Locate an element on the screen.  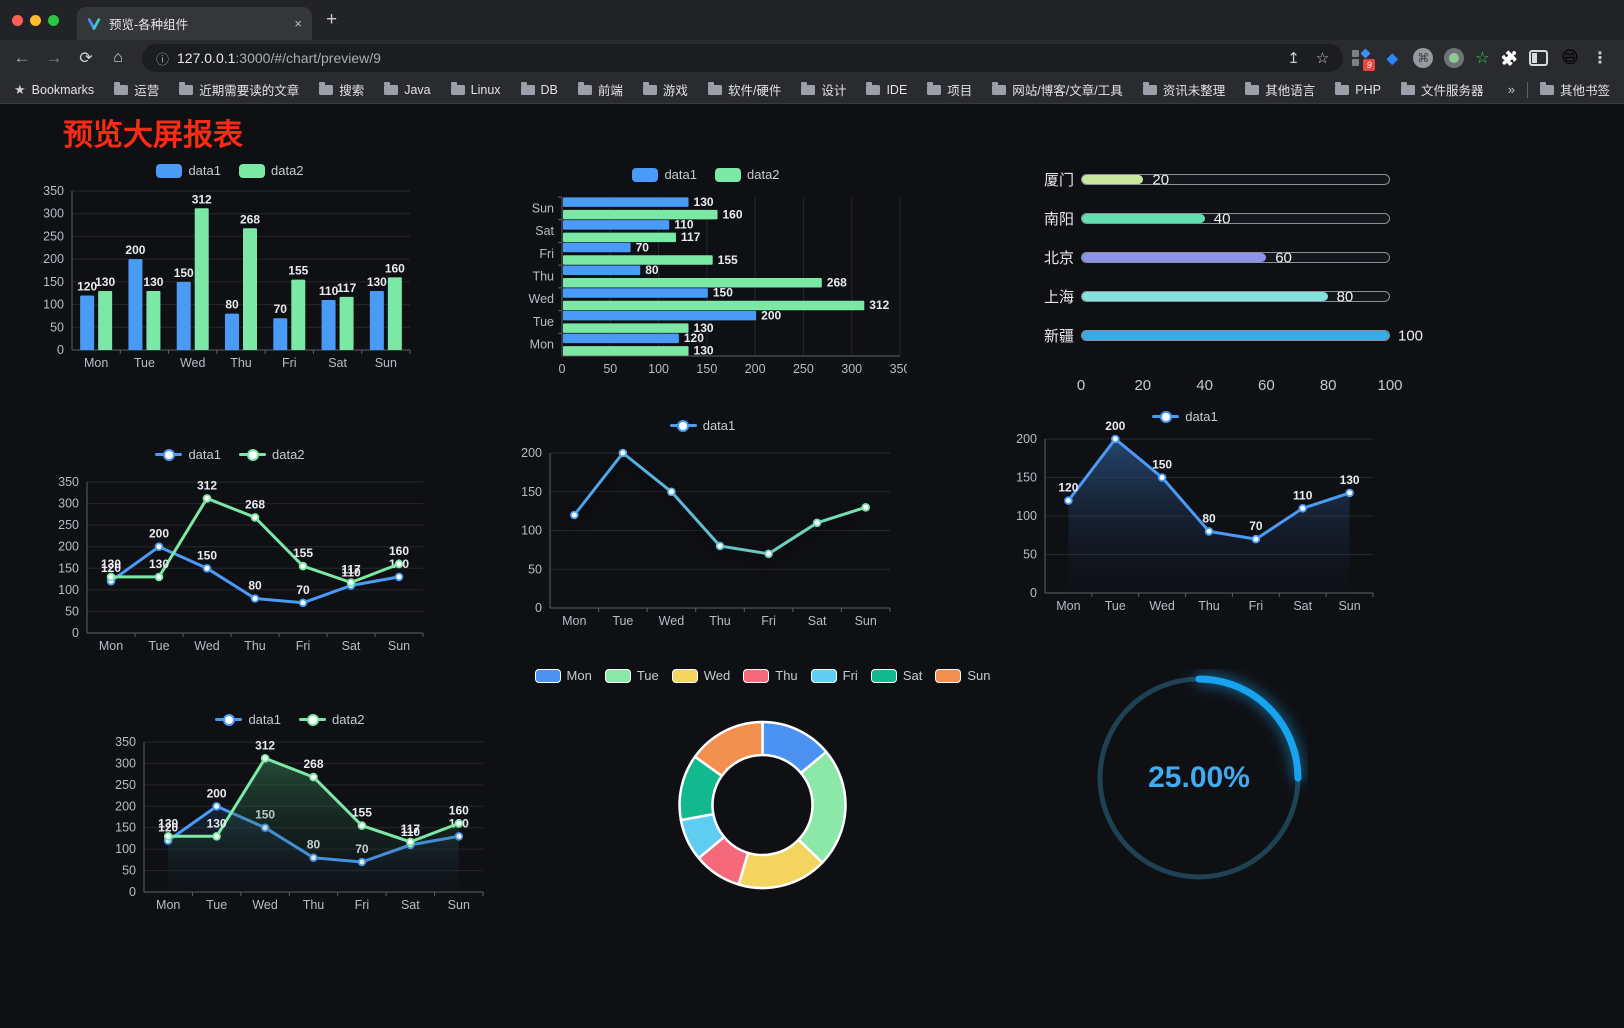
new-tab-button: + is located at coordinates (332, 19).